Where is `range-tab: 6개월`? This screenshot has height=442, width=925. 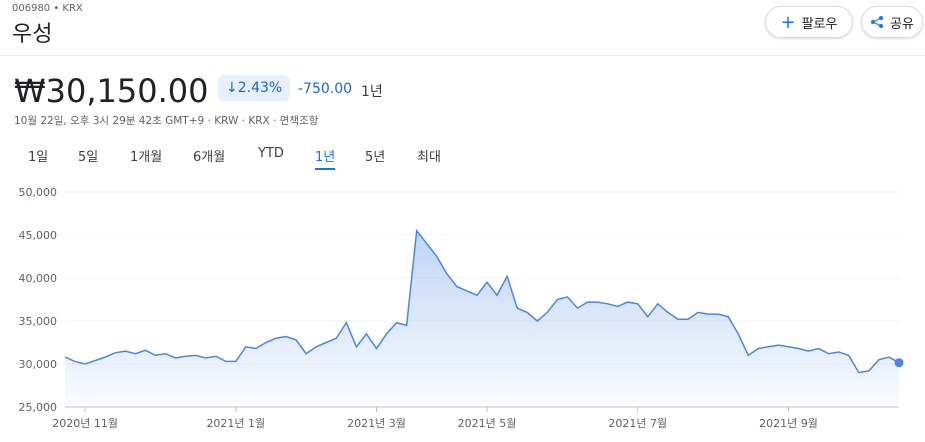 range-tab: 6개월 is located at coordinates (209, 157).